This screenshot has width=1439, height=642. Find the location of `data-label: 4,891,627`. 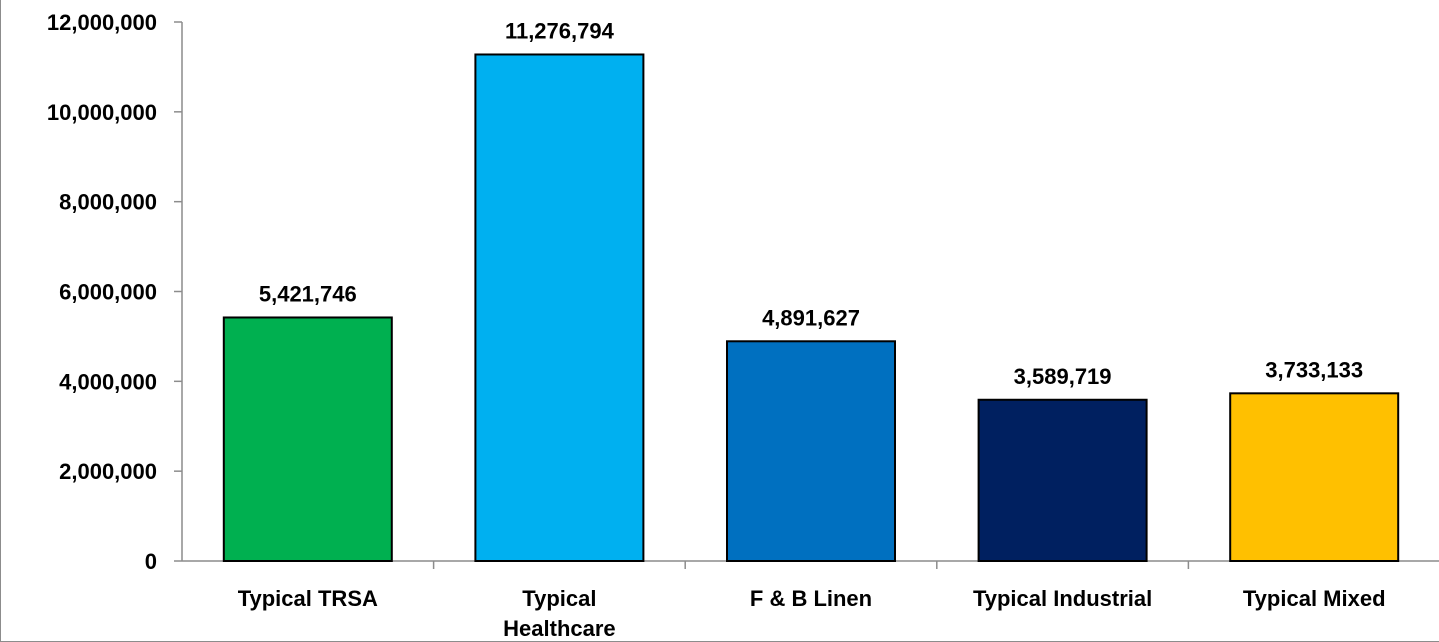

data-label: 4,891,627 is located at coordinates (811, 317).